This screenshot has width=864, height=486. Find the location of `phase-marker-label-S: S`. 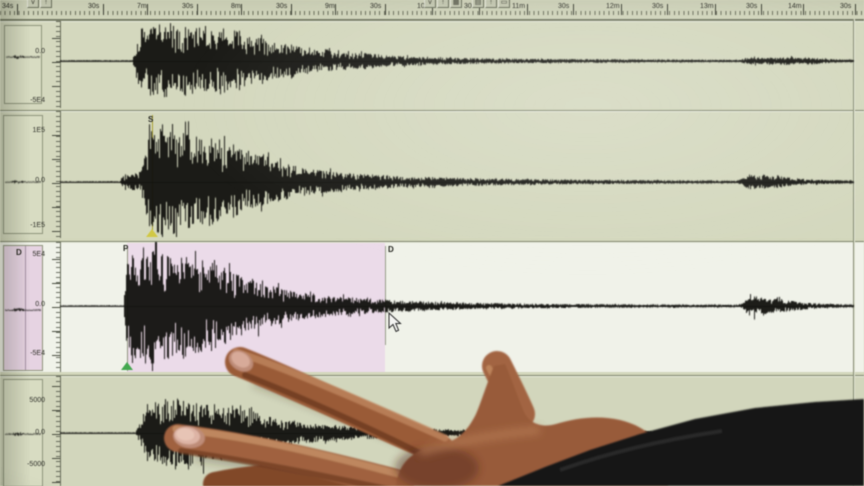

phase-marker-label-S: S is located at coordinates (151, 119).